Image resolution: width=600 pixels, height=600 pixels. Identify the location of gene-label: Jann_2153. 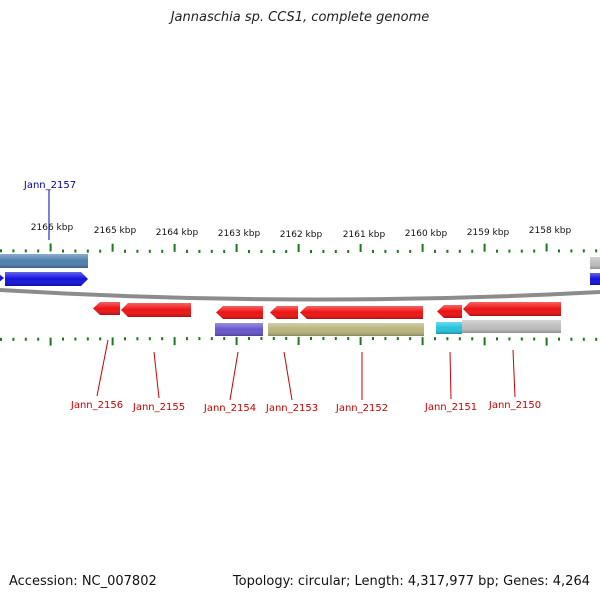
(291, 408).